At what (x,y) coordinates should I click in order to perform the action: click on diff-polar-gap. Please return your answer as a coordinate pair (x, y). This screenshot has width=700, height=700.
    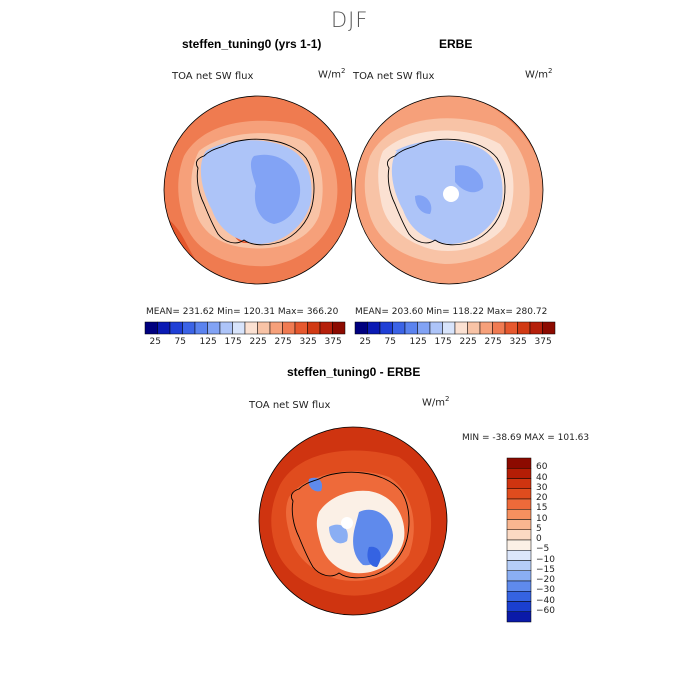
    Looking at the image, I should click on (347, 523).